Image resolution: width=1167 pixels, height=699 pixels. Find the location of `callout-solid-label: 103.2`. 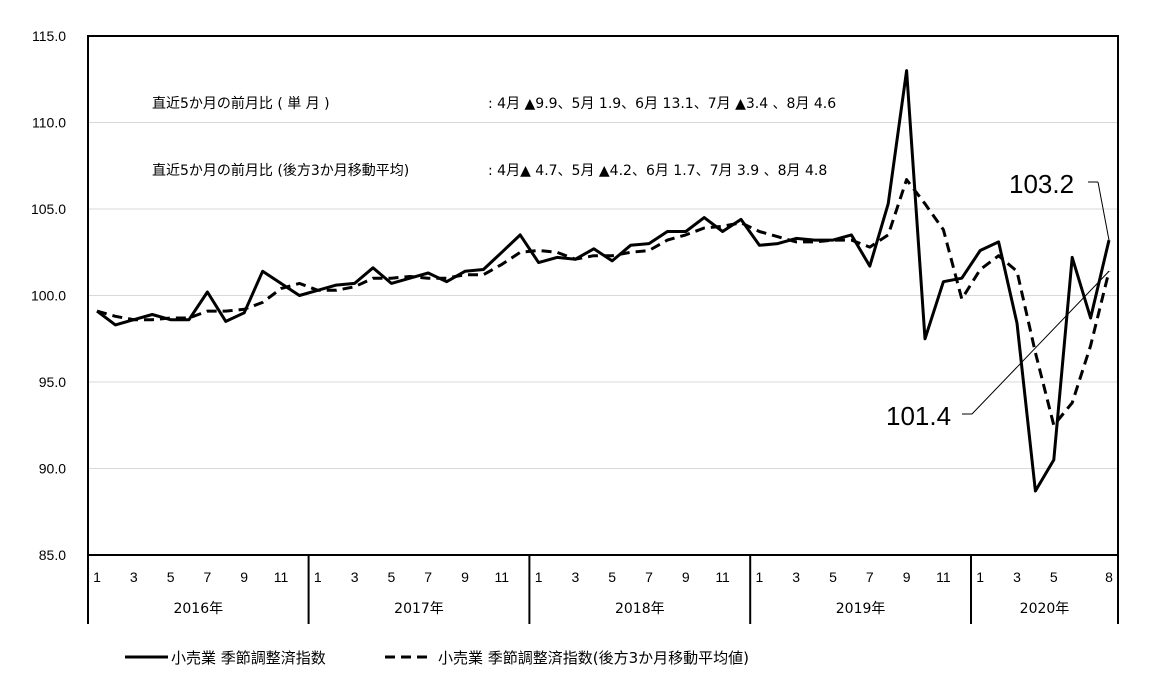

callout-solid-label: 103.2 is located at coordinates (1041, 184).